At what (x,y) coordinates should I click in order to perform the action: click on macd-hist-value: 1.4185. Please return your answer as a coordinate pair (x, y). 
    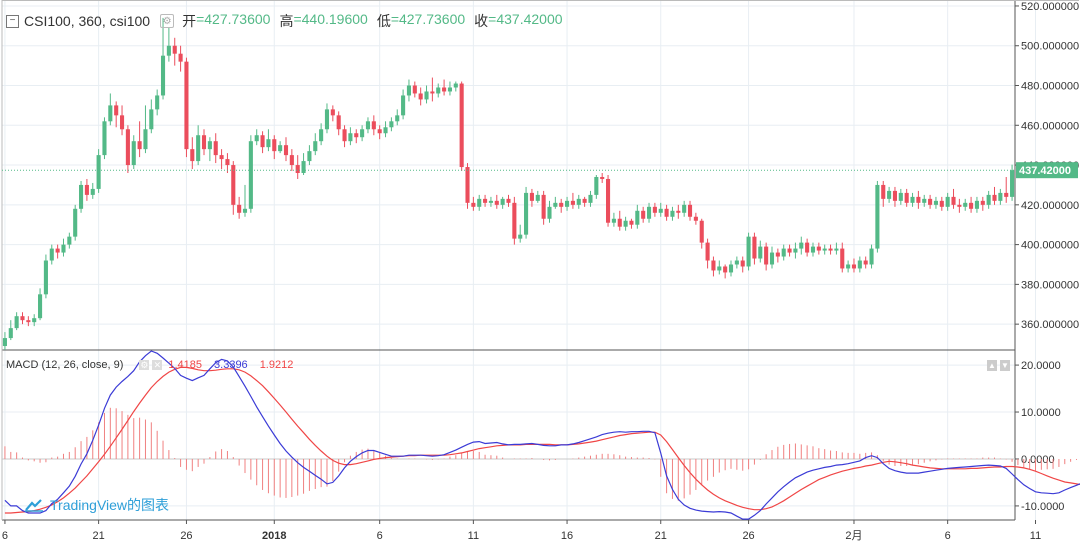
    Looking at the image, I should click on (185, 365).